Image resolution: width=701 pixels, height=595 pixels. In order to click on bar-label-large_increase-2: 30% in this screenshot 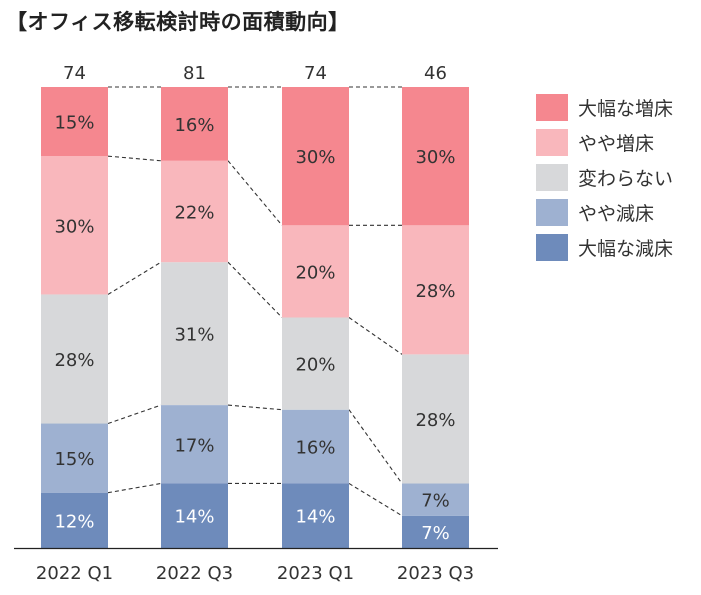, I will do `click(315, 157)`.